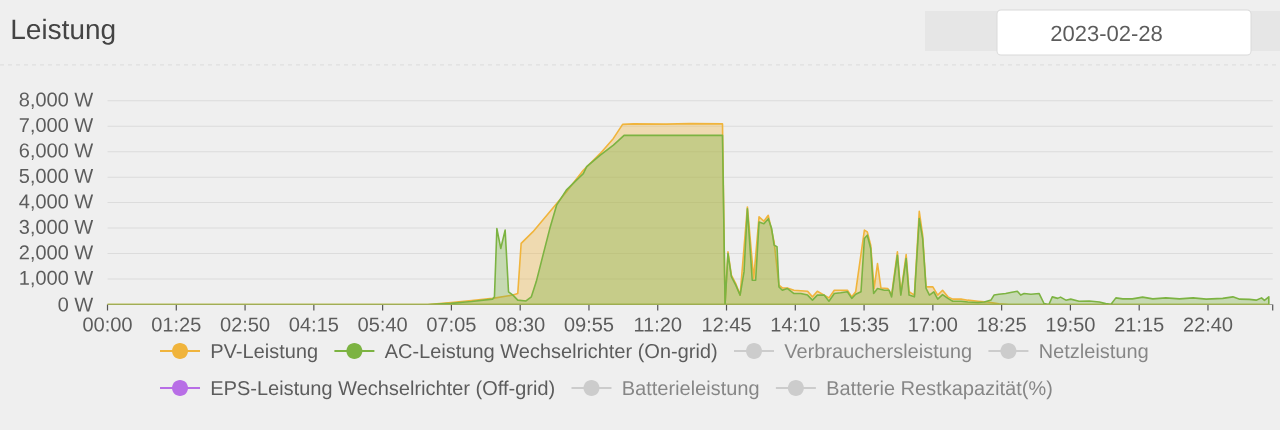  What do you see at coordinates (1094, 353) in the screenshot?
I see `legend-label: Netzleistung` at bounding box center [1094, 353].